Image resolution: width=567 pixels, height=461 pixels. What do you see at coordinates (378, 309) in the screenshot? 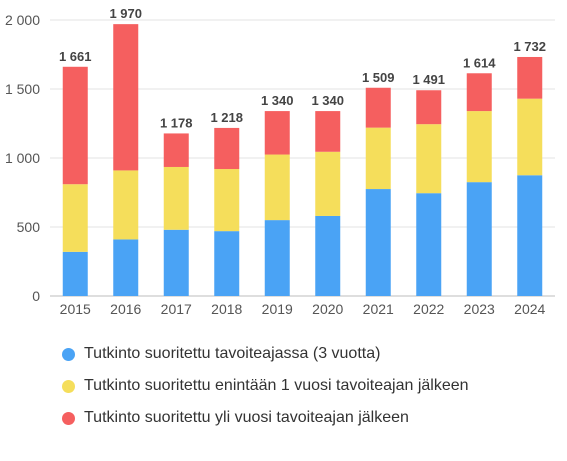
I see `x-tick-label: 2021` at bounding box center [378, 309].